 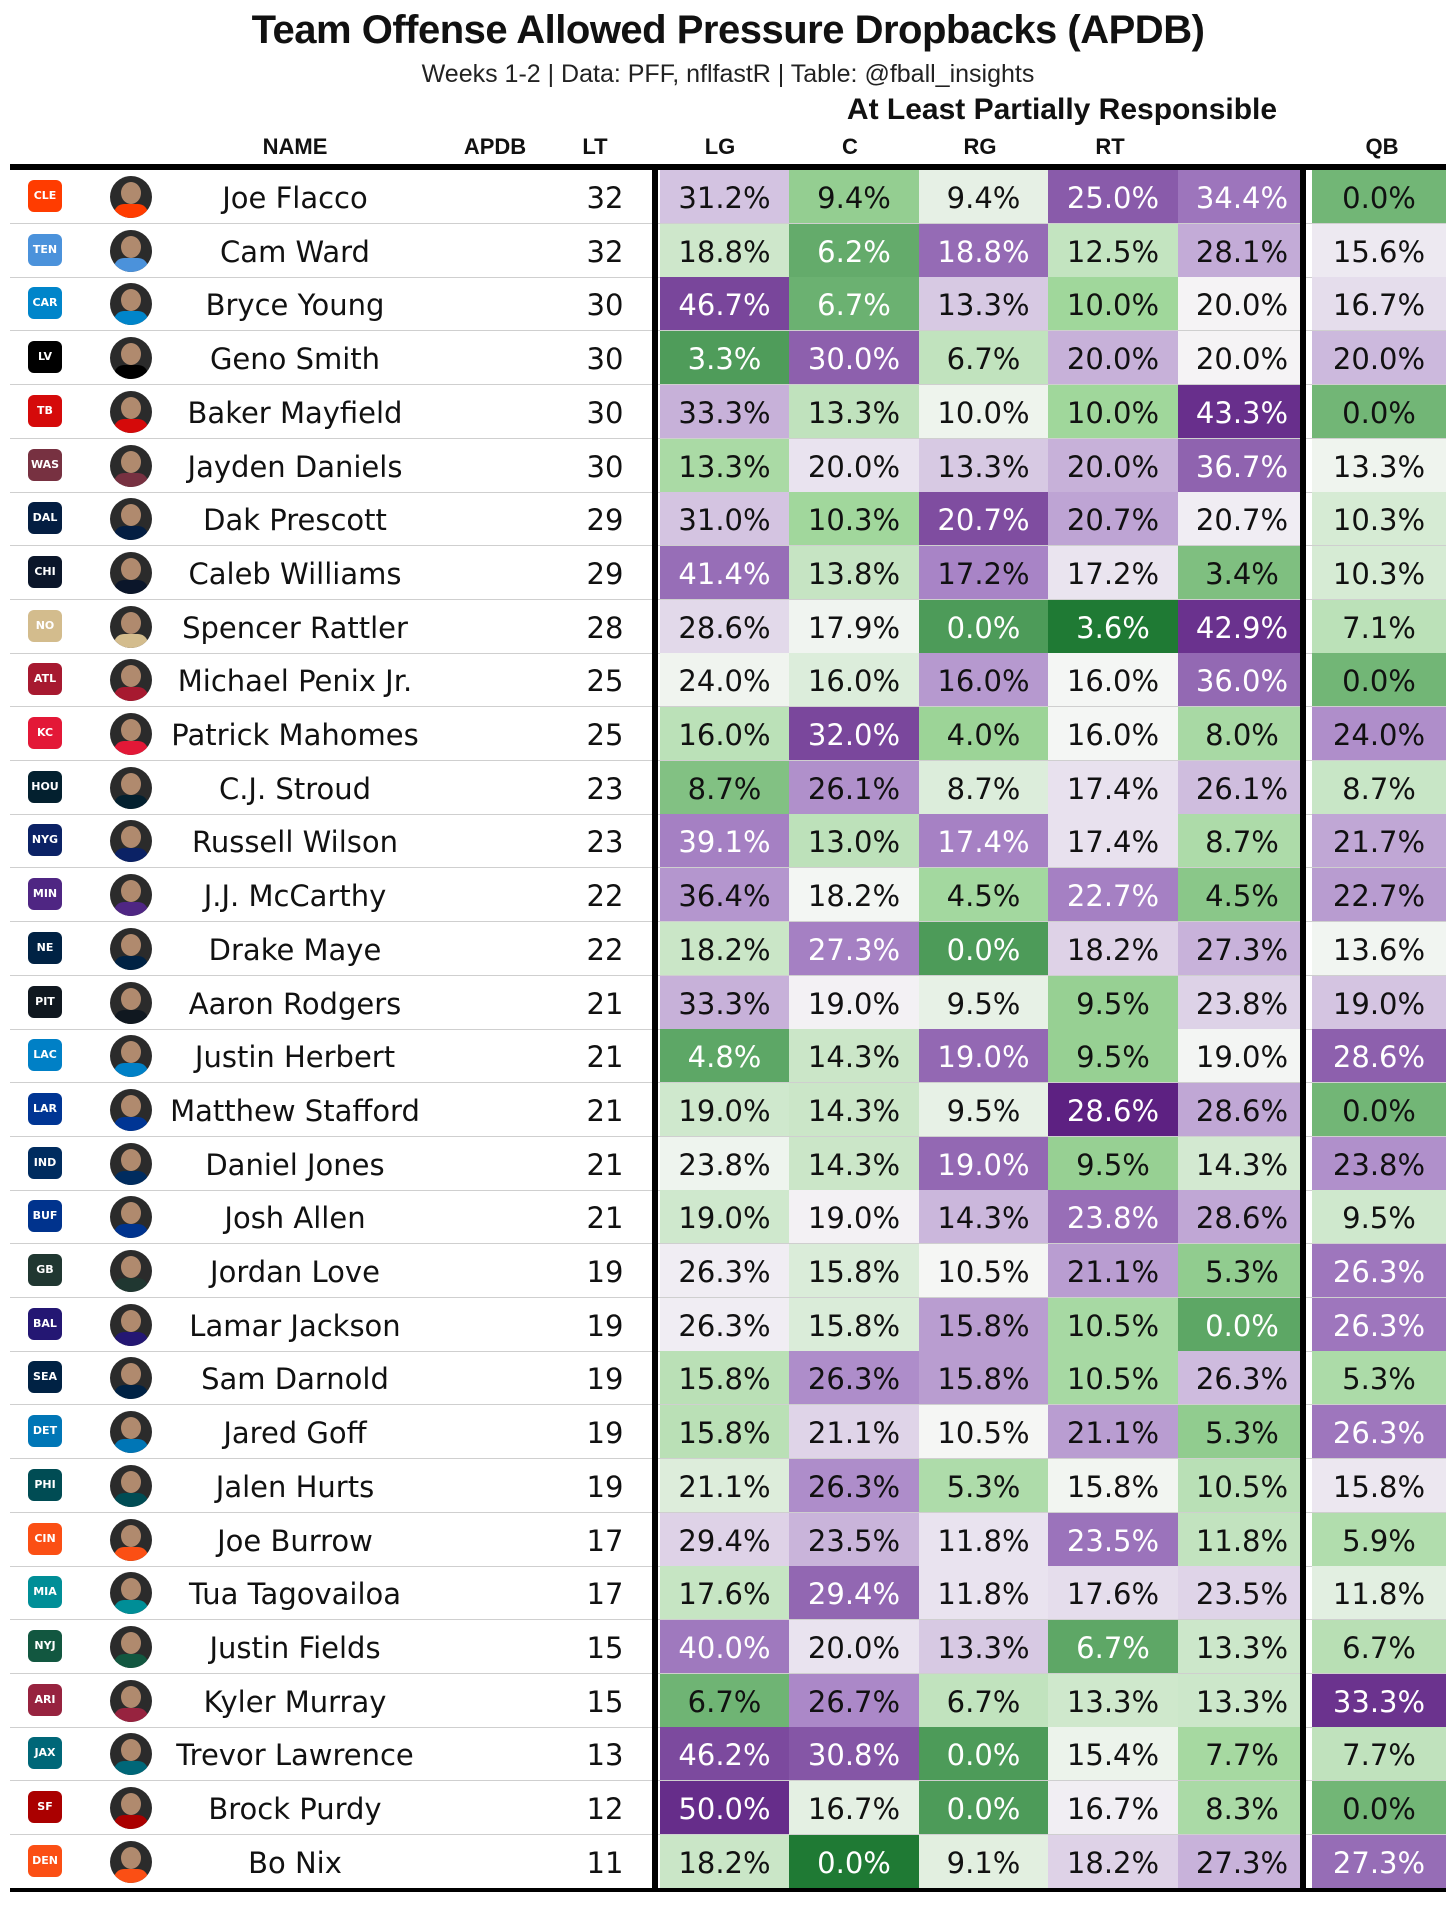 What do you see at coordinates (605, 251) in the screenshot?
I see `apdb-value: 32` at bounding box center [605, 251].